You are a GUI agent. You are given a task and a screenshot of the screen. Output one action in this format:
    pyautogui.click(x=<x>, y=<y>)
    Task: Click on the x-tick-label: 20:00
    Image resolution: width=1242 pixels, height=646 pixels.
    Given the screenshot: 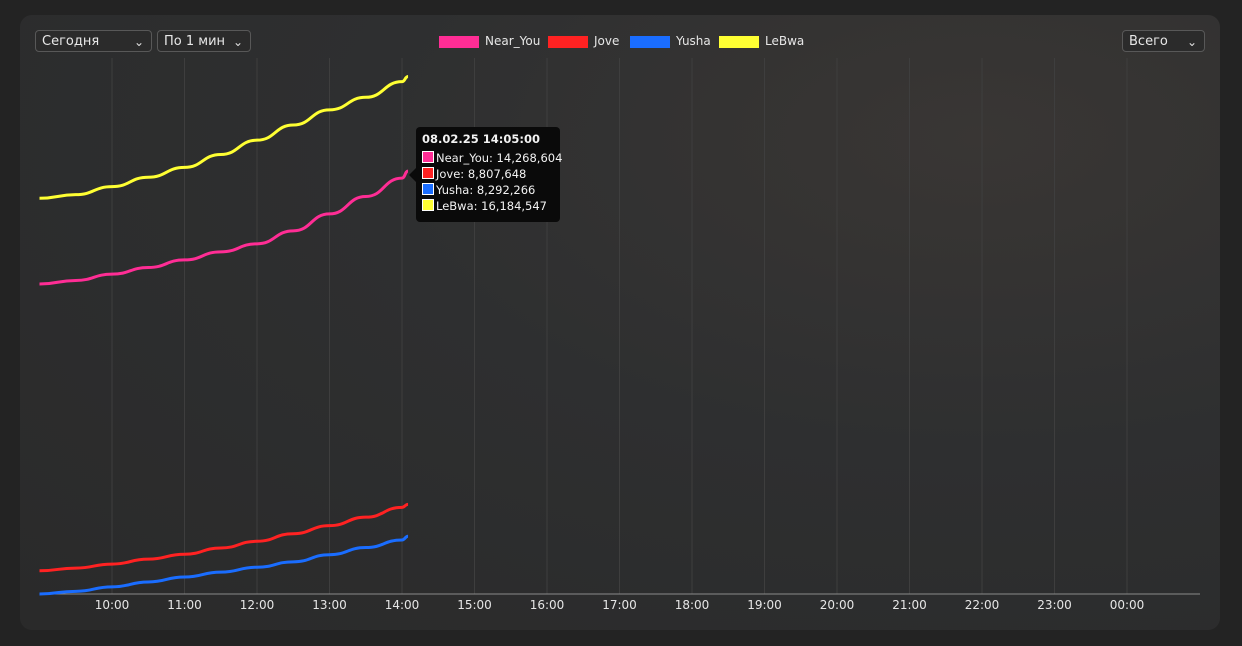 What is the action you would take?
    pyautogui.click(x=837, y=605)
    